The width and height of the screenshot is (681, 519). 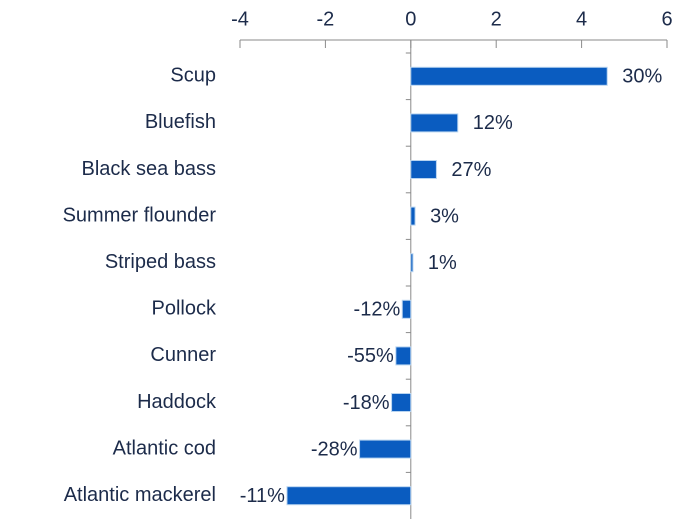 I want to click on bar-annotation: -12%, so click(x=377, y=310).